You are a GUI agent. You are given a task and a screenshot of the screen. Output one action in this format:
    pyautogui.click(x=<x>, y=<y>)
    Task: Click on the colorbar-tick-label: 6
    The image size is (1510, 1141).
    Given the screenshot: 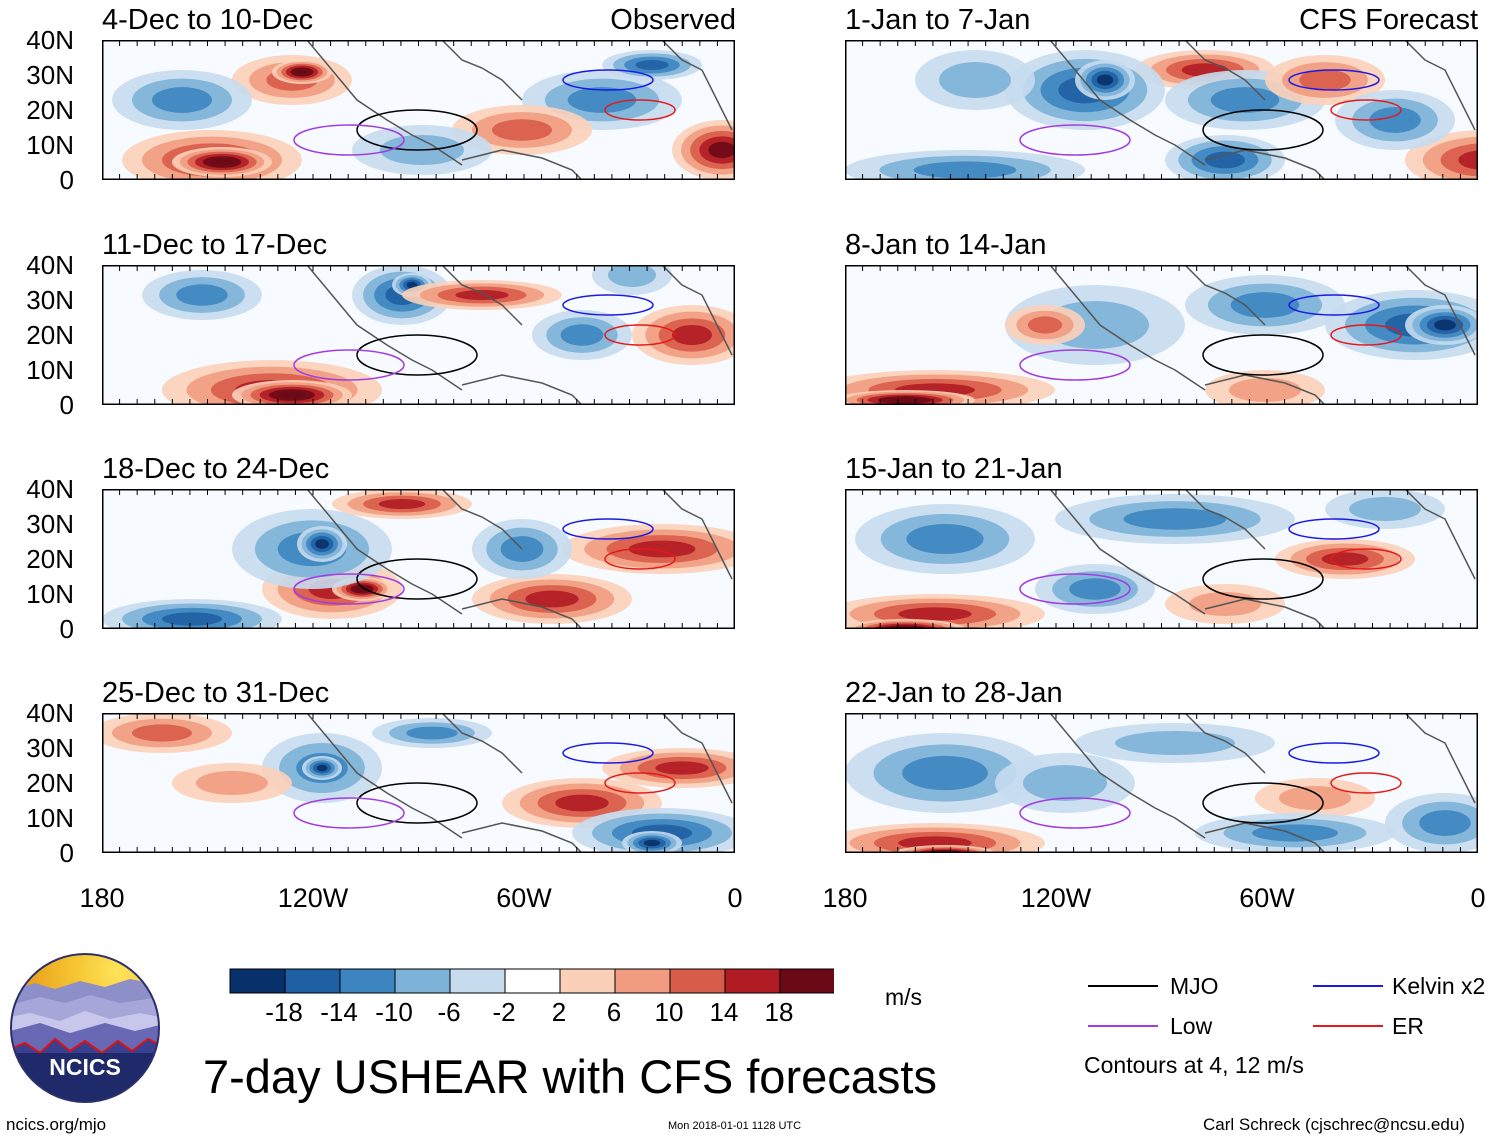 What is the action you would take?
    pyautogui.click(x=614, y=1012)
    